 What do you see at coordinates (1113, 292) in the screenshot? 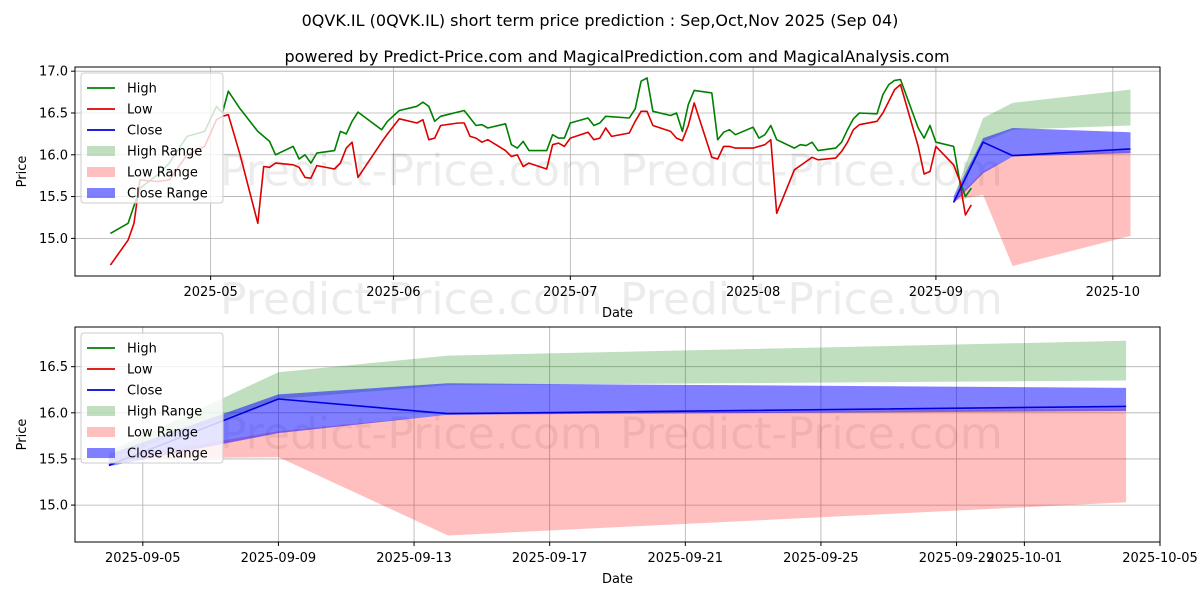
I see `x-tick-label: 2025-10` at bounding box center [1113, 292].